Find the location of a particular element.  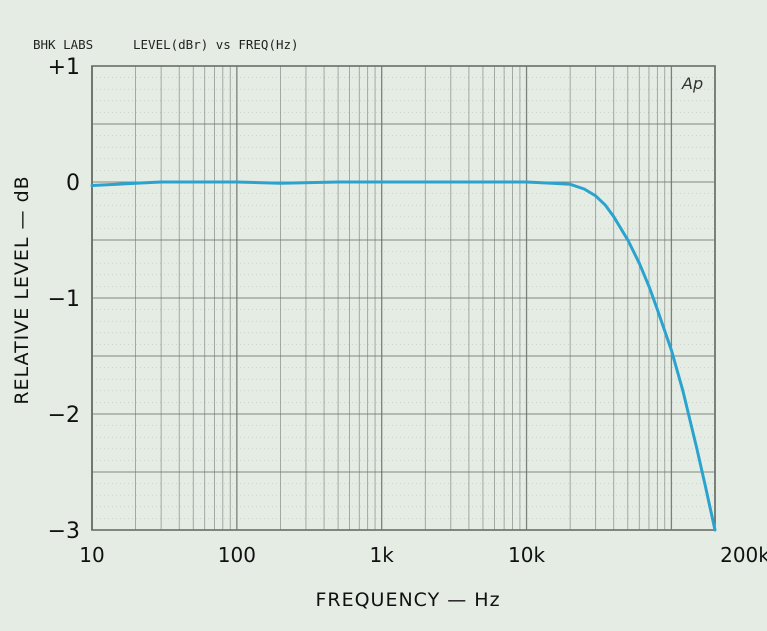

x-tick-label: 1k is located at coordinates (382, 555).